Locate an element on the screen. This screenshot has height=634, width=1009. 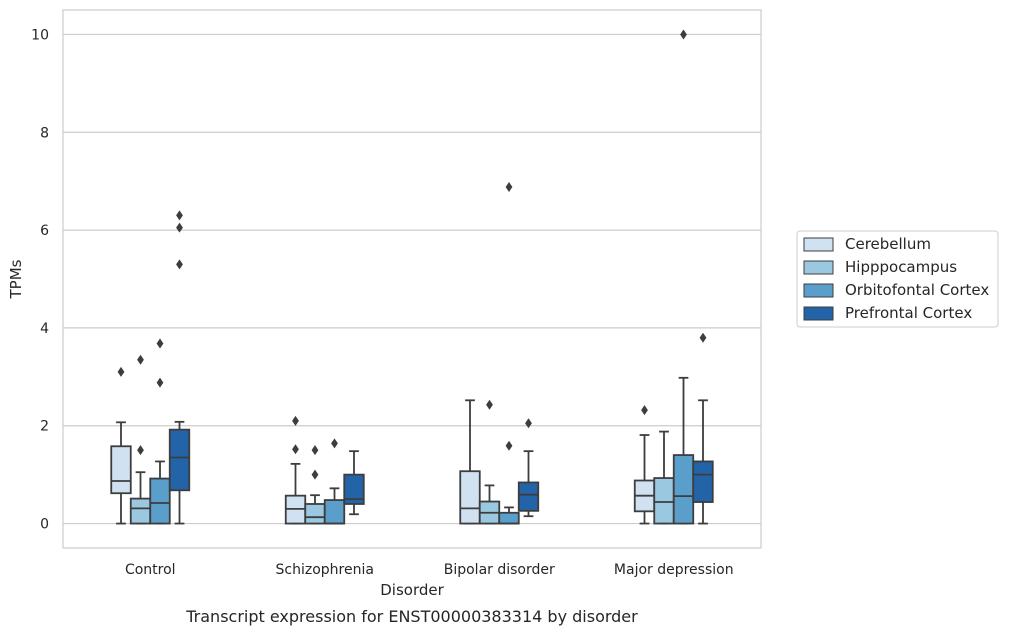
legend-label: Orbitofontal Cortex is located at coordinates (917, 290).